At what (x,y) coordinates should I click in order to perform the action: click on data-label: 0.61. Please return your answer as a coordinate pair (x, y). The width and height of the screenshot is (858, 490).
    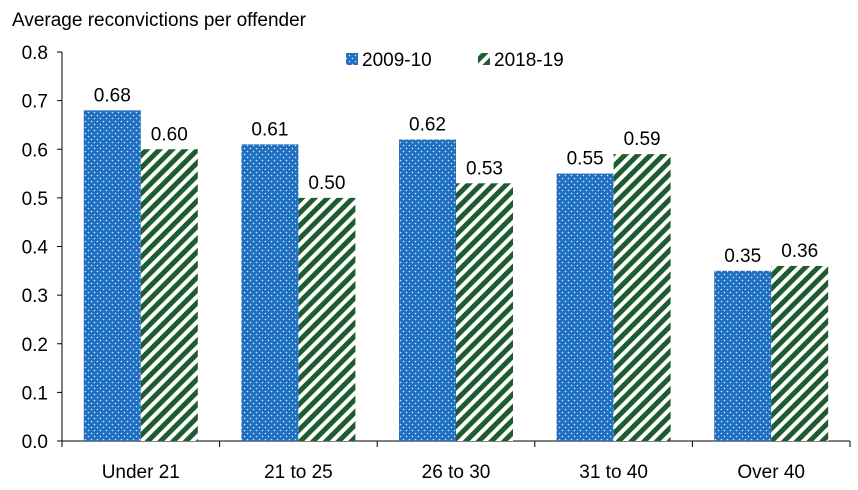
    Looking at the image, I should click on (269, 129).